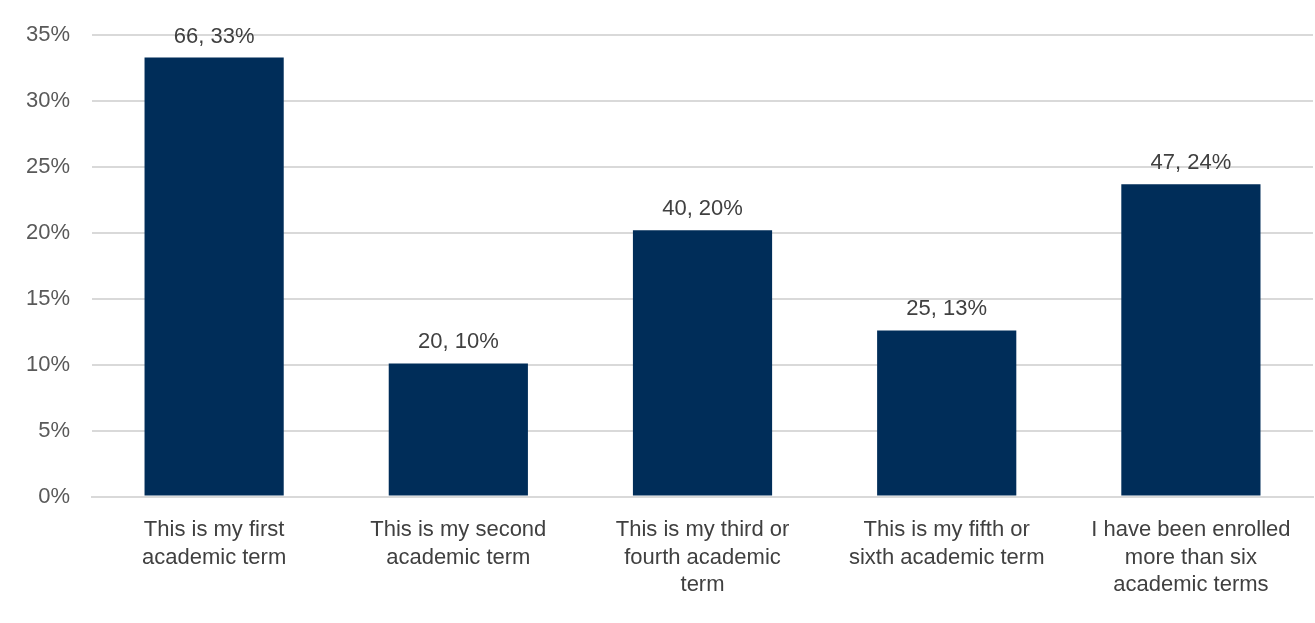 The width and height of the screenshot is (1315, 623). I want to click on data-label: 20, 10%, so click(458, 341).